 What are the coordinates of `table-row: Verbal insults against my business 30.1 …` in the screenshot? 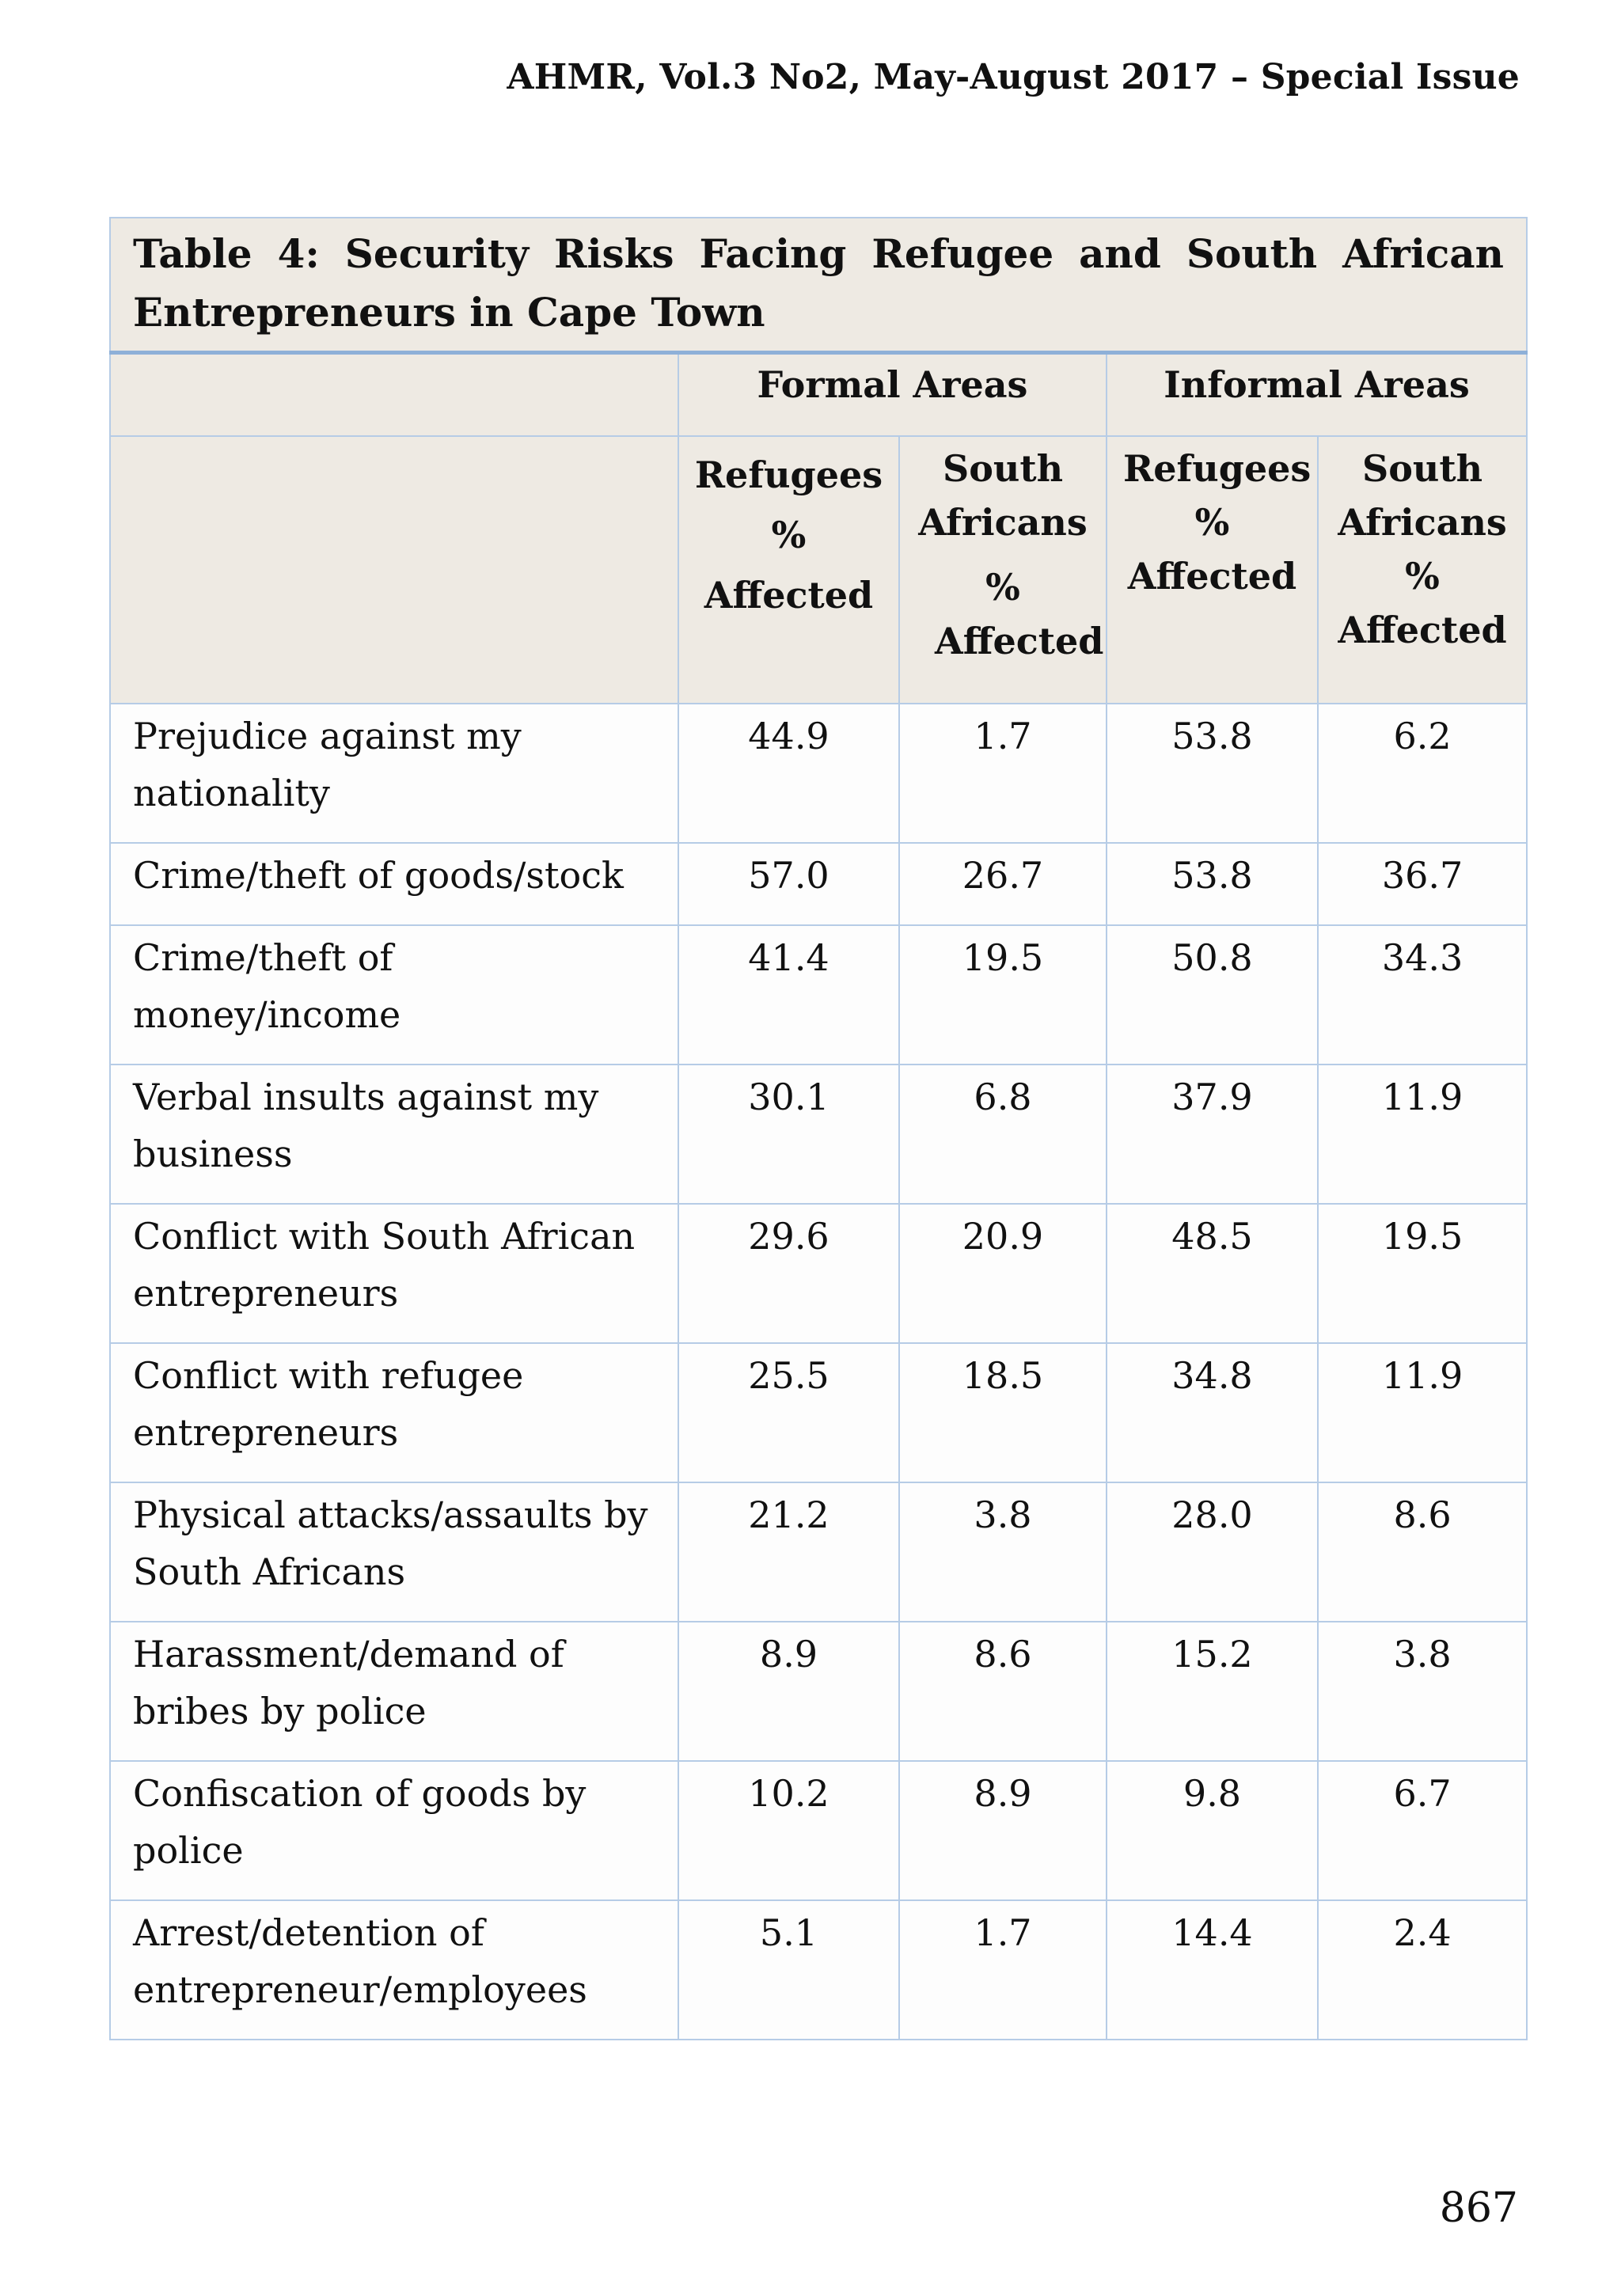 It's located at (818, 1134).